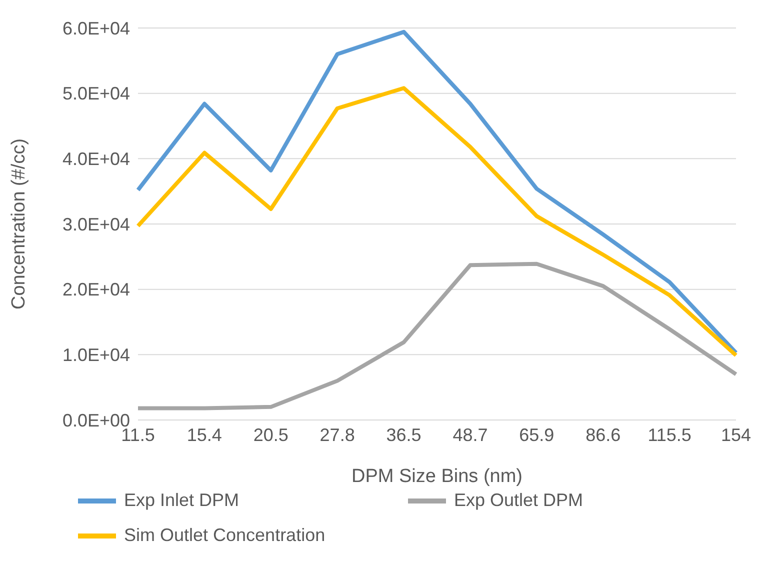 This screenshot has height=578, width=764. Describe the element at coordinates (225, 535) in the screenshot. I see `legend-label: Sim Outlet Concentration` at that location.